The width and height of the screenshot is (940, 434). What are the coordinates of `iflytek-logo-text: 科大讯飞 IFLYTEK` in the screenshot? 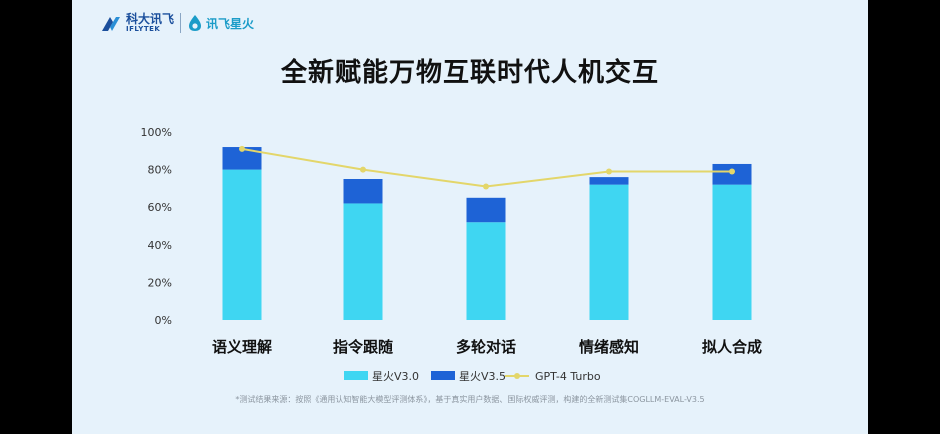 It's located at (150, 23).